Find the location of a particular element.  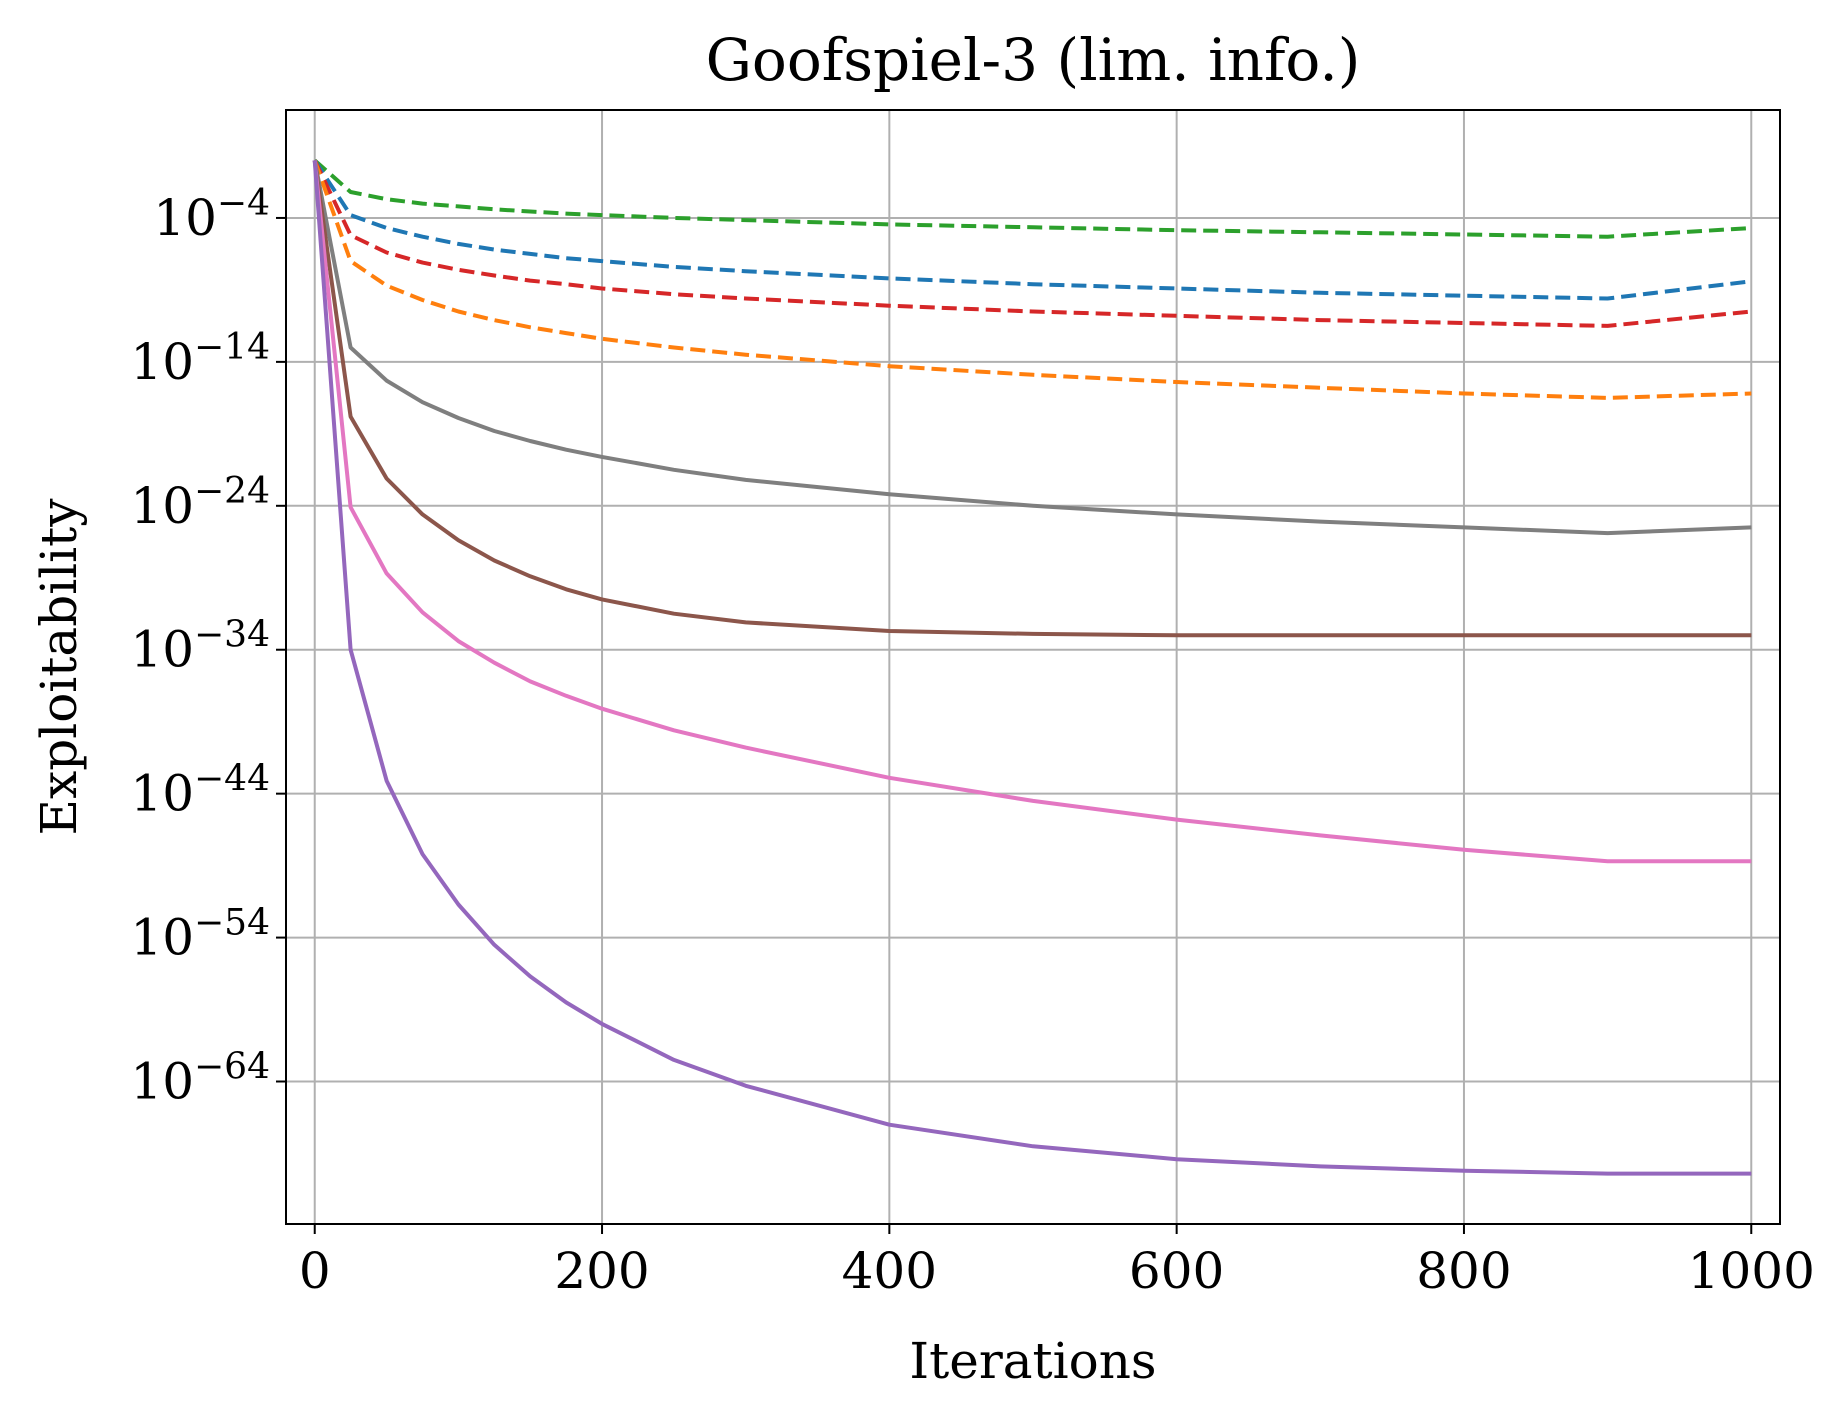

y-tick-label: 10−34 is located at coordinates (200, 647).